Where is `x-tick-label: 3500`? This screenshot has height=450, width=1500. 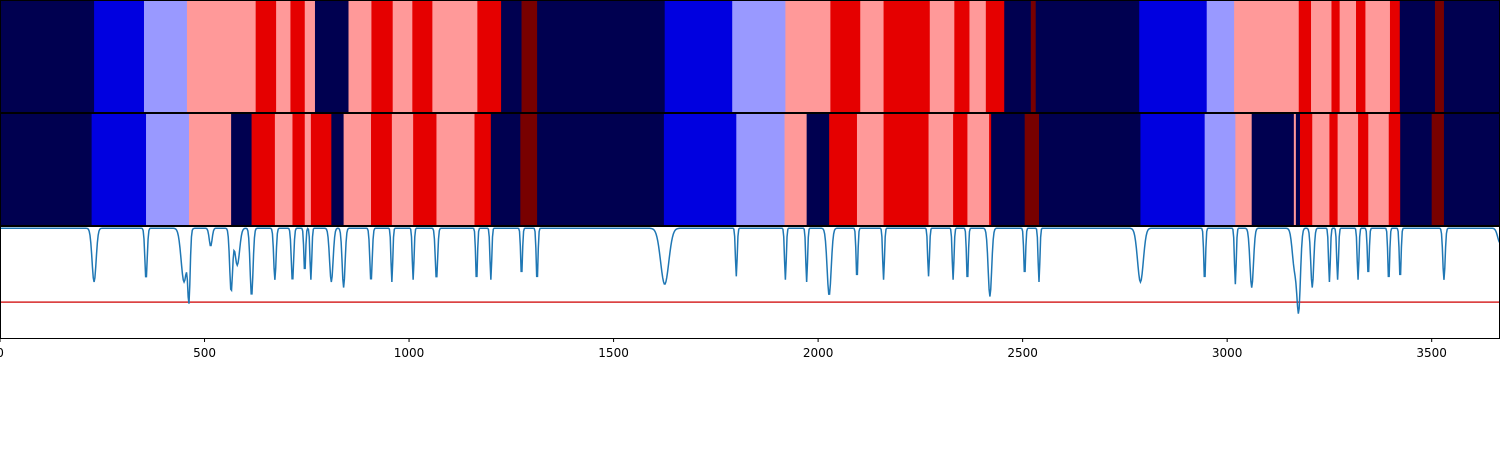 x-tick-label: 3500 is located at coordinates (1431, 353).